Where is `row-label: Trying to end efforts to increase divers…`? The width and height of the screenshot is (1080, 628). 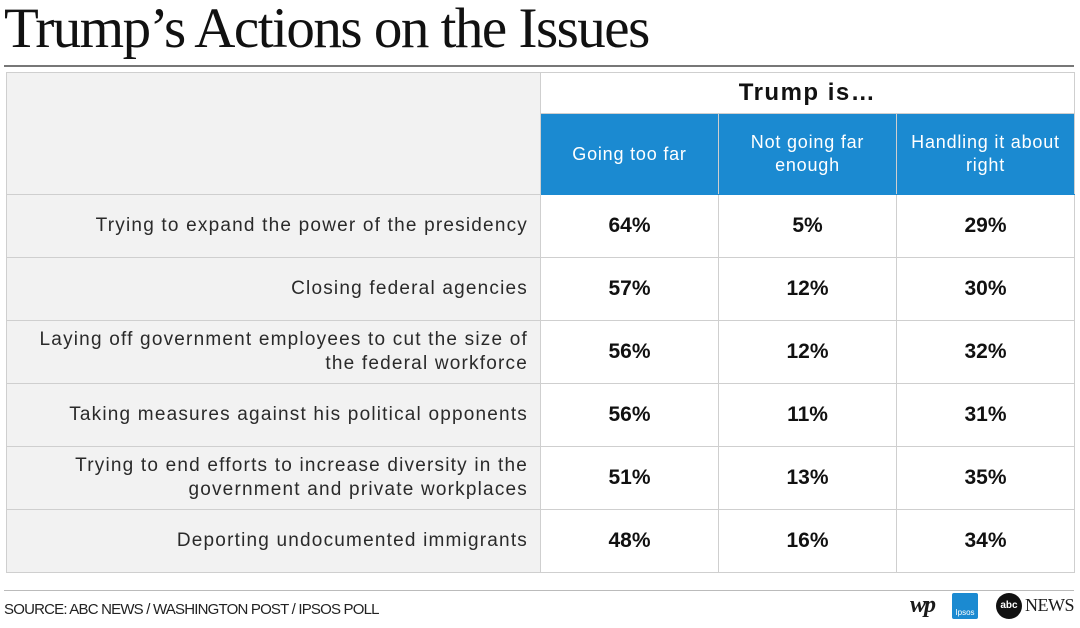 row-label: Trying to end efforts to increase divers… is located at coordinates (273, 478).